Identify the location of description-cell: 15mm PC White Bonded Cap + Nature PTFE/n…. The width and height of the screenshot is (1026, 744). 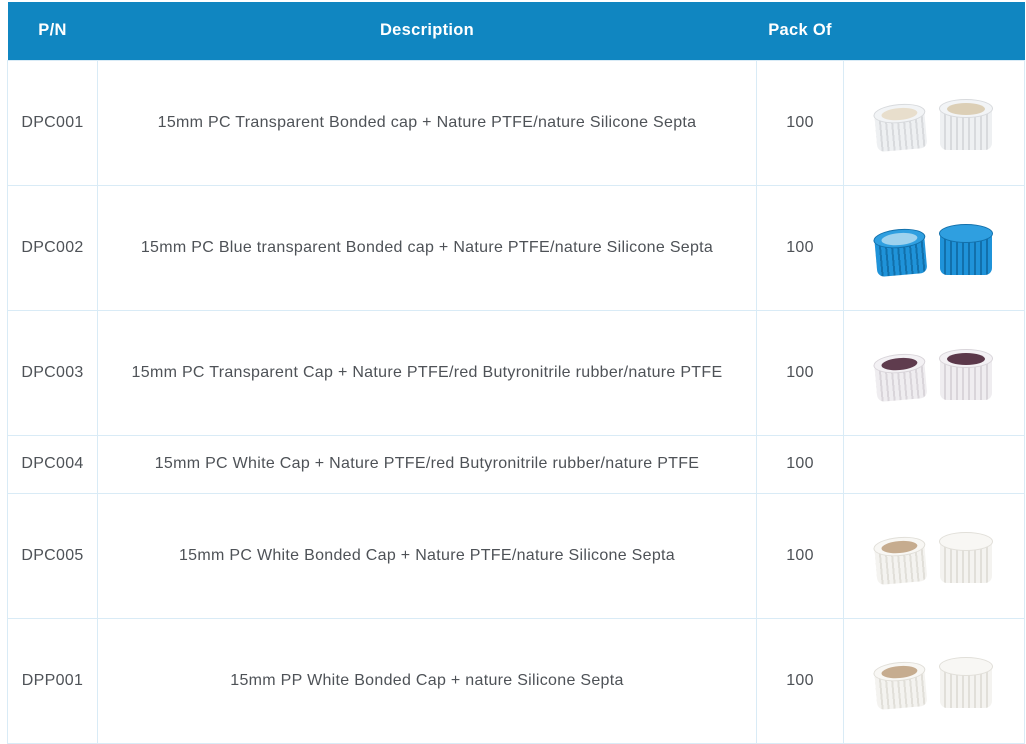
(427, 555).